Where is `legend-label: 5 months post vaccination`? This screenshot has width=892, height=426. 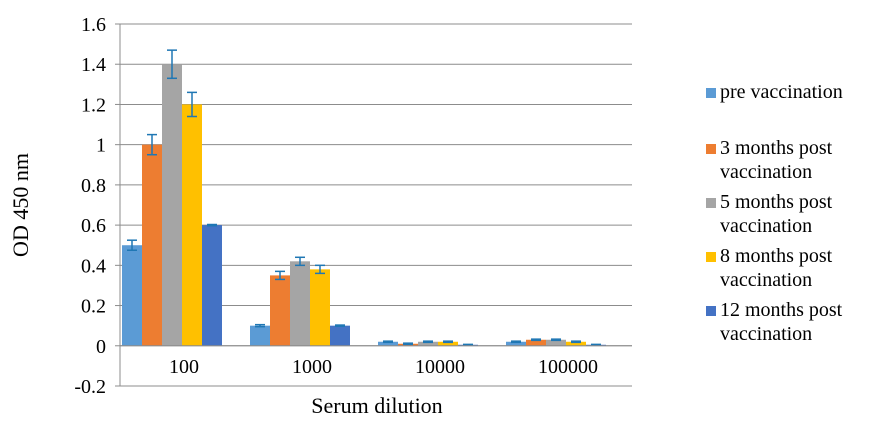
legend-label: 5 months post vaccination is located at coordinates (776, 214).